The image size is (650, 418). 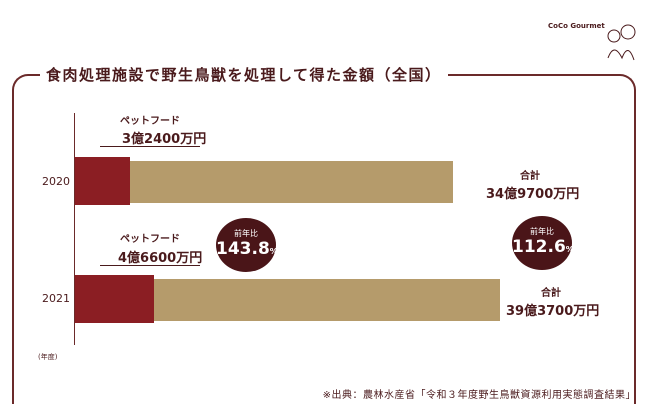 What do you see at coordinates (115, 299) in the screenshot?
I see `pet-food-bar-2021` at bounding box center [115, 299].